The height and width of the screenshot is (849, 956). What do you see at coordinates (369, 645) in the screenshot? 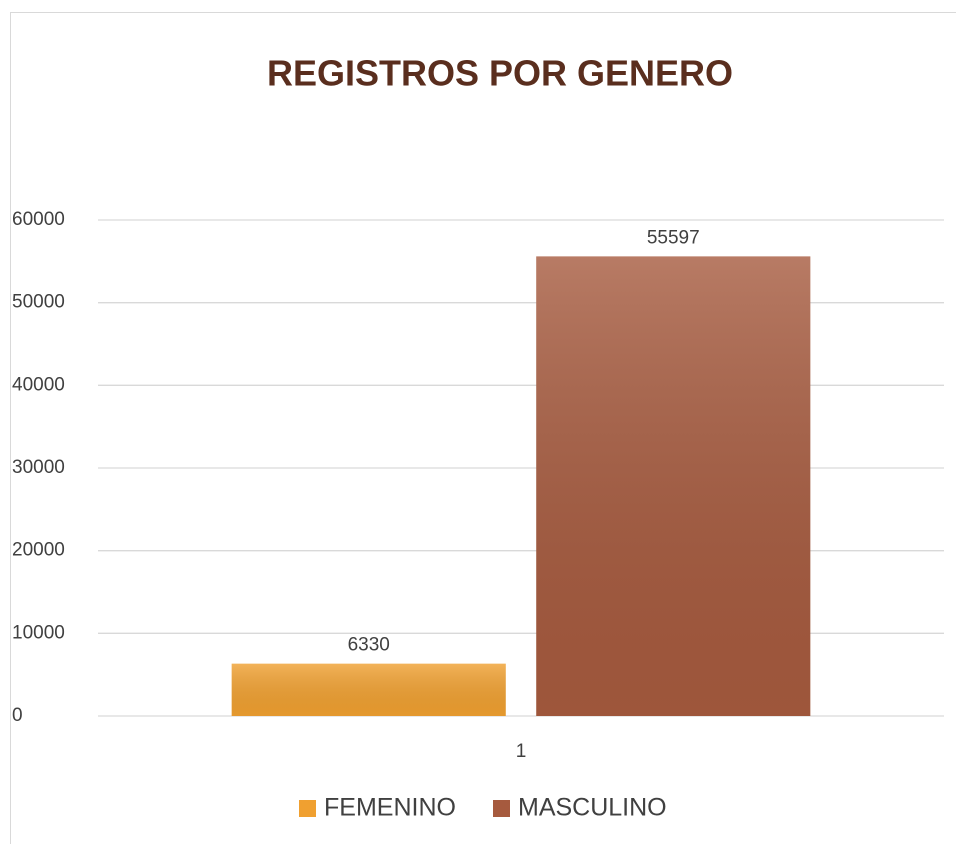
I see `data-label: 6330` at bounding box center [369, 645].